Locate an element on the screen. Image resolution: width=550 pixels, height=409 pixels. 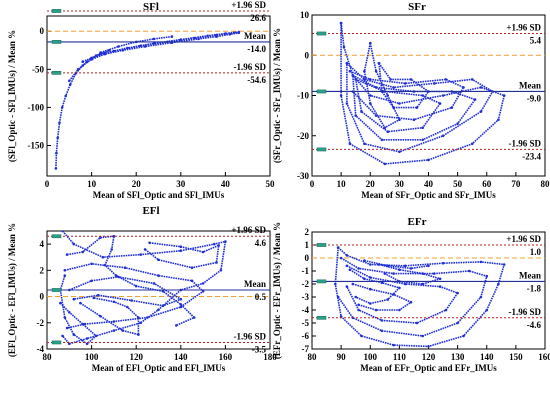
chart-title: EFr is located at coordinates (417, 222).